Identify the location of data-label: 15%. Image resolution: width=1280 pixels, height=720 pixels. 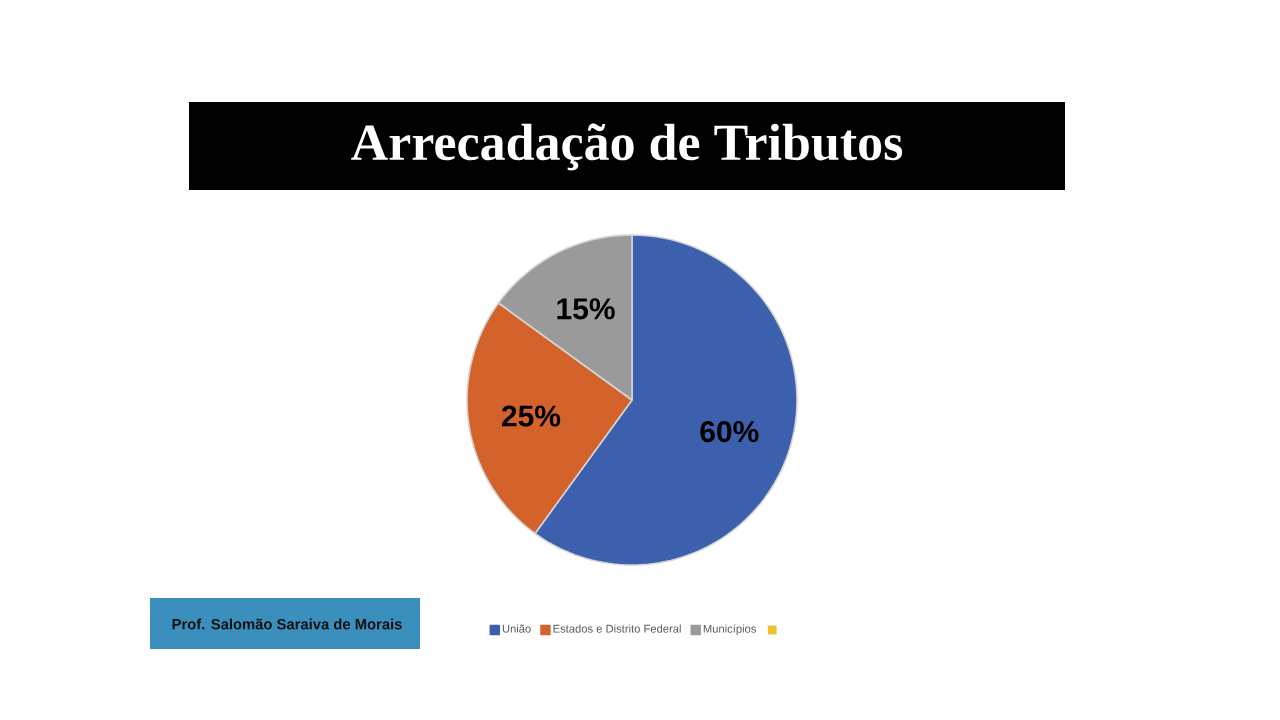
(586, 309).